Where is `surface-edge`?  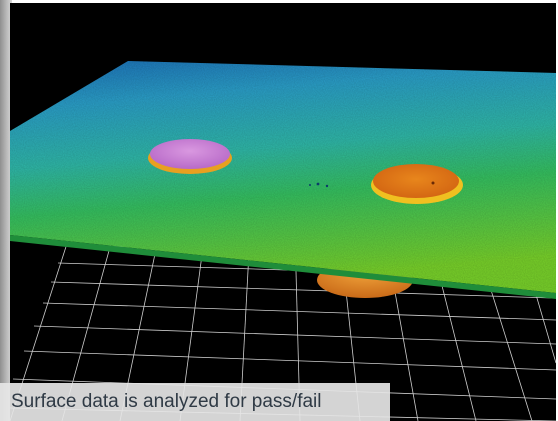 surface-edge is located at coordinates (283, 267).